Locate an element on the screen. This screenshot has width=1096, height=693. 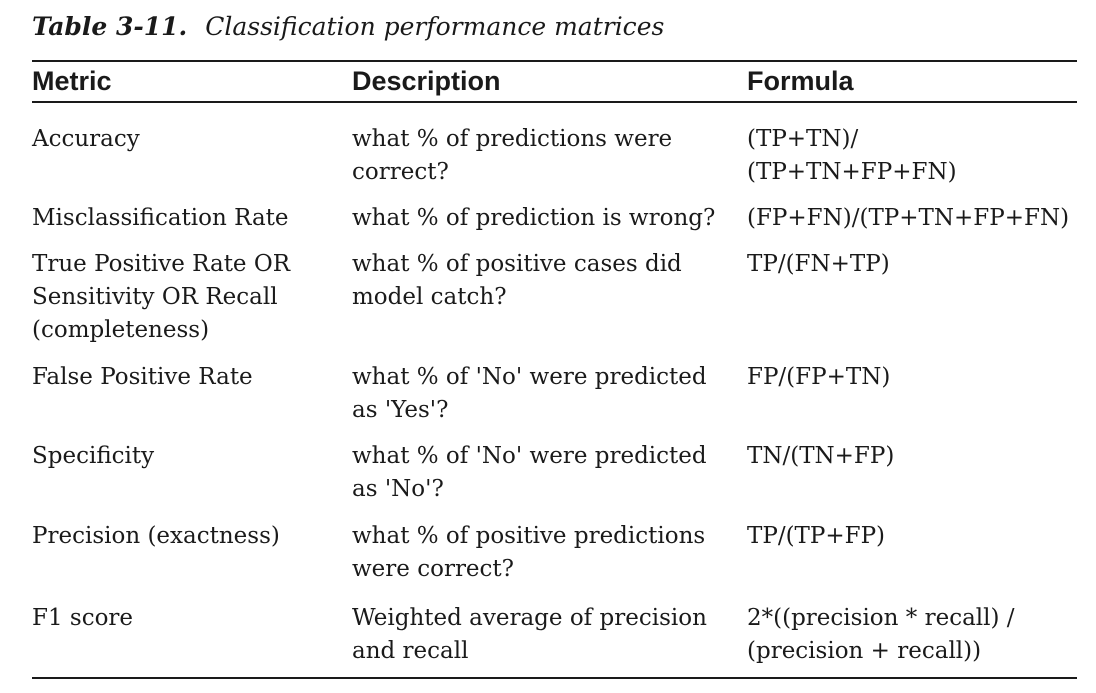
formula-cell: (TP+TN)/ (TP+TN+FP+FN) is located at coordinates (852, 155).